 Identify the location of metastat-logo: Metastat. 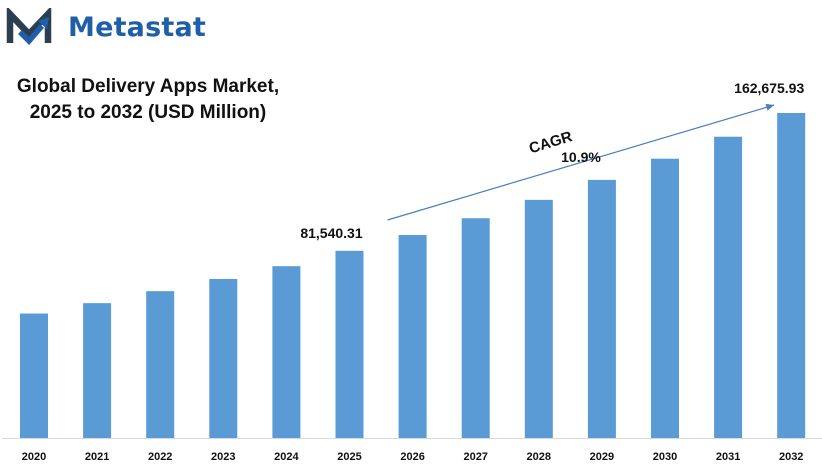
(106, 27).